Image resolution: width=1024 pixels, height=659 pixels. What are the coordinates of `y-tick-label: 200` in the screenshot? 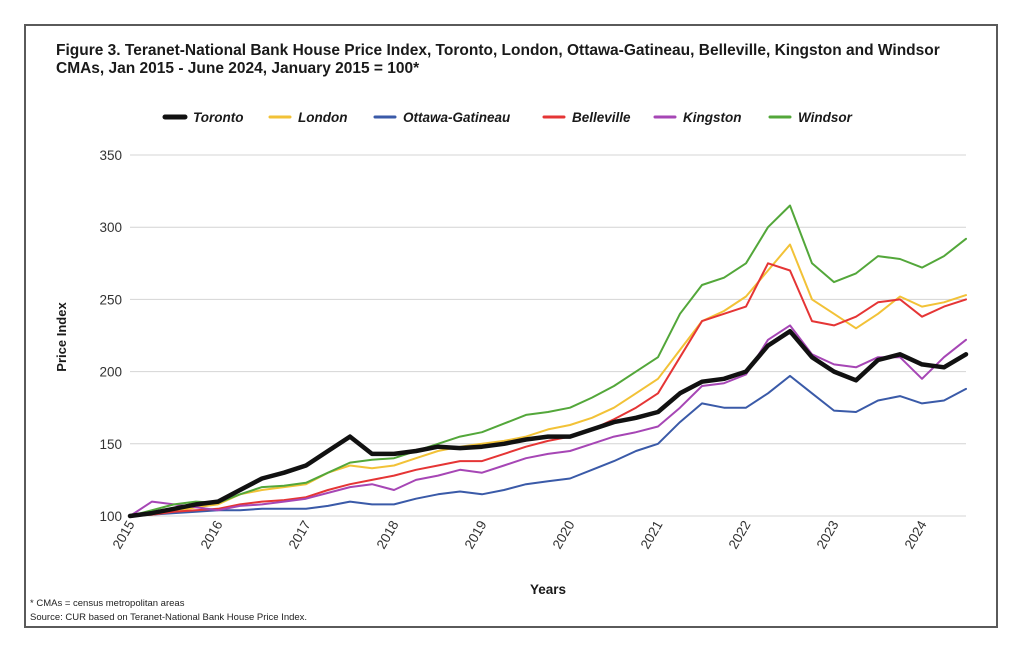 It's located at (110, 372).